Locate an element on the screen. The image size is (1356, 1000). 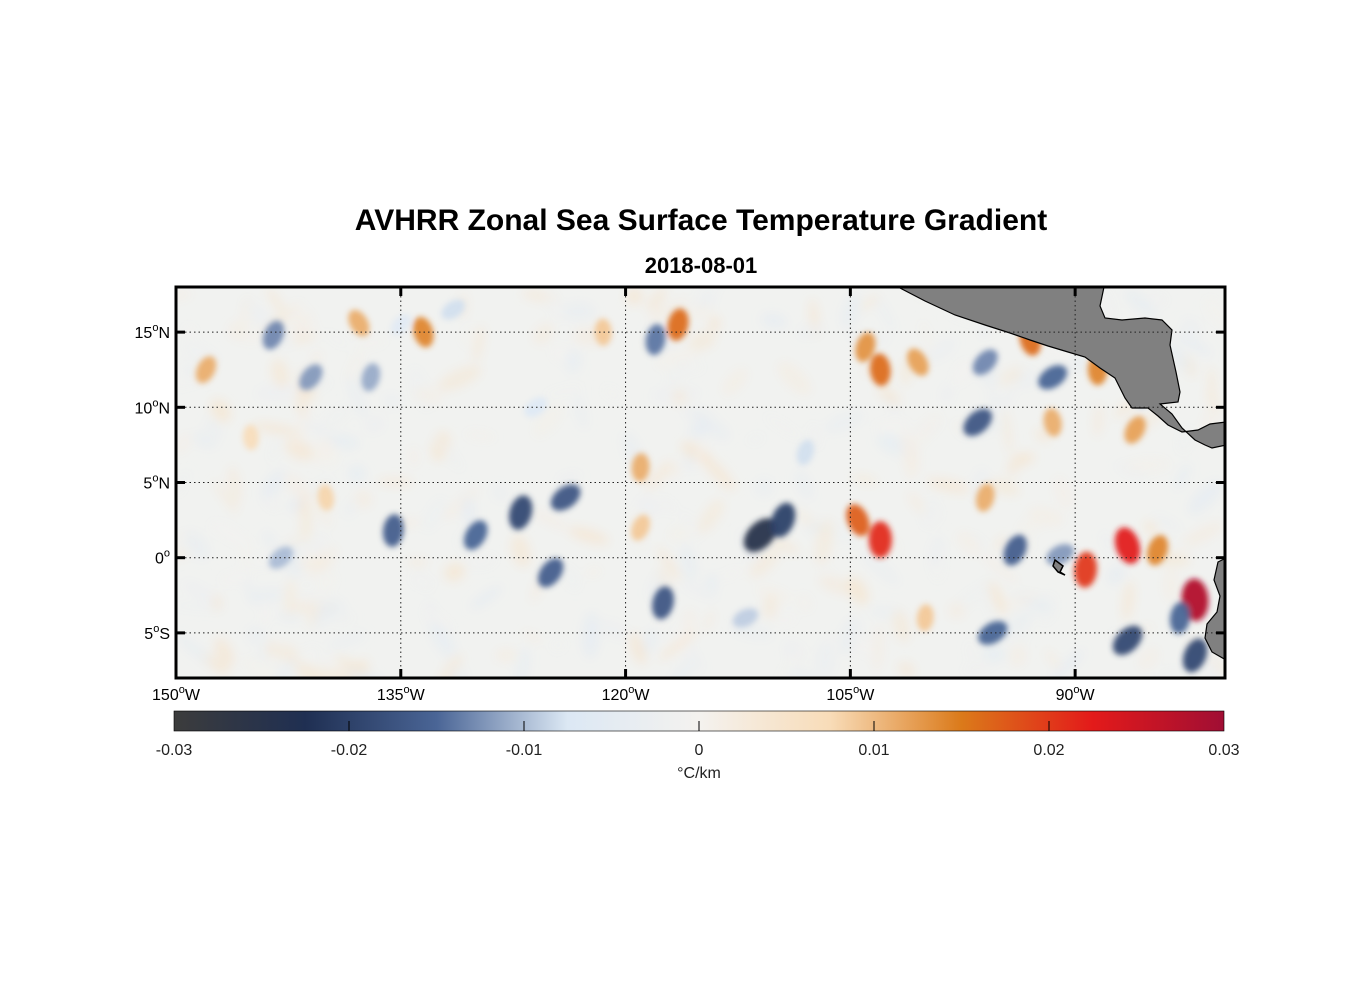
colorbar-ticks: -0.03 -0.02 -0.01 0 0.01 0.02 0.03 is located at coordinates (698, 740).